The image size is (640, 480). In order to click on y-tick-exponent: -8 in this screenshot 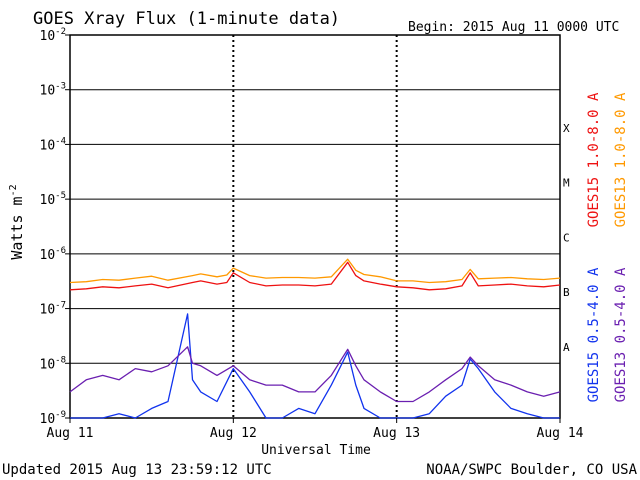, I will do `click(60, 360)`.